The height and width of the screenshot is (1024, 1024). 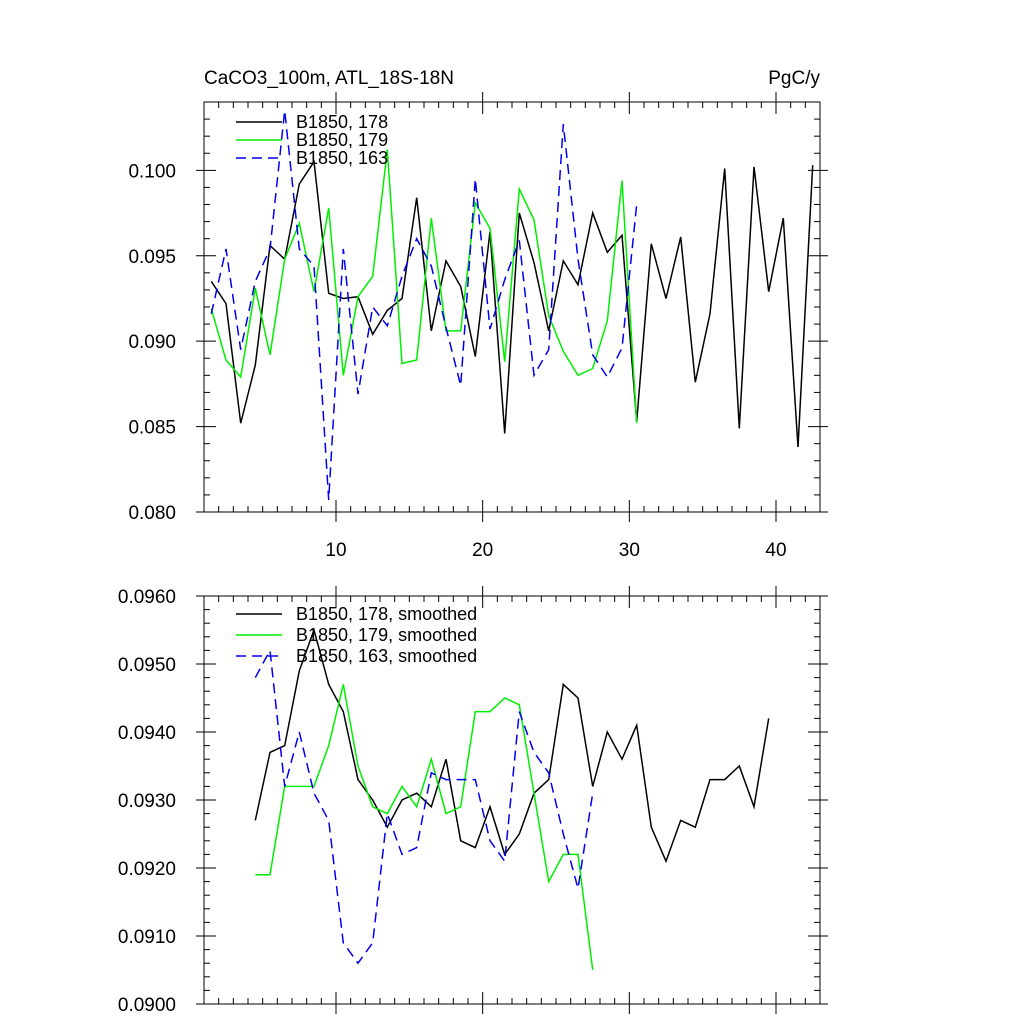 I want to click on y-tick-label: 0.0940, so click(x=147, y=733).